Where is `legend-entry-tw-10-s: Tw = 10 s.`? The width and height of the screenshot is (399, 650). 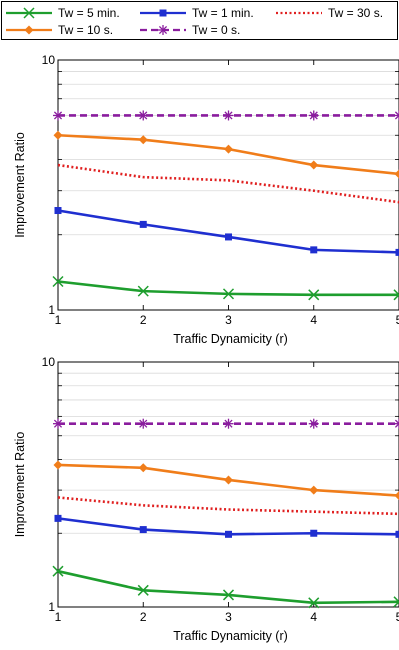
legend-entry-tw-10-s: Tw = 10 s. is located at coordinates (59, 30).